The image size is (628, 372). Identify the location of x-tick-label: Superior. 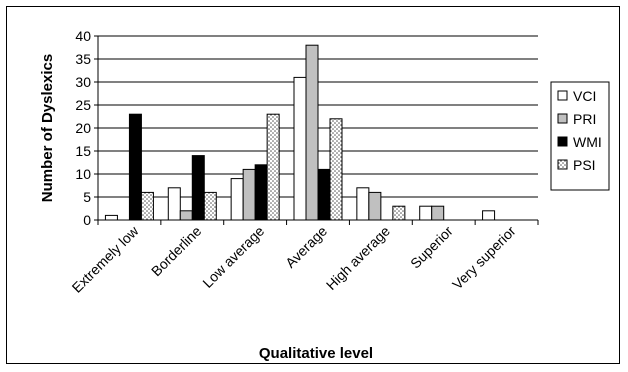
(431, 247).